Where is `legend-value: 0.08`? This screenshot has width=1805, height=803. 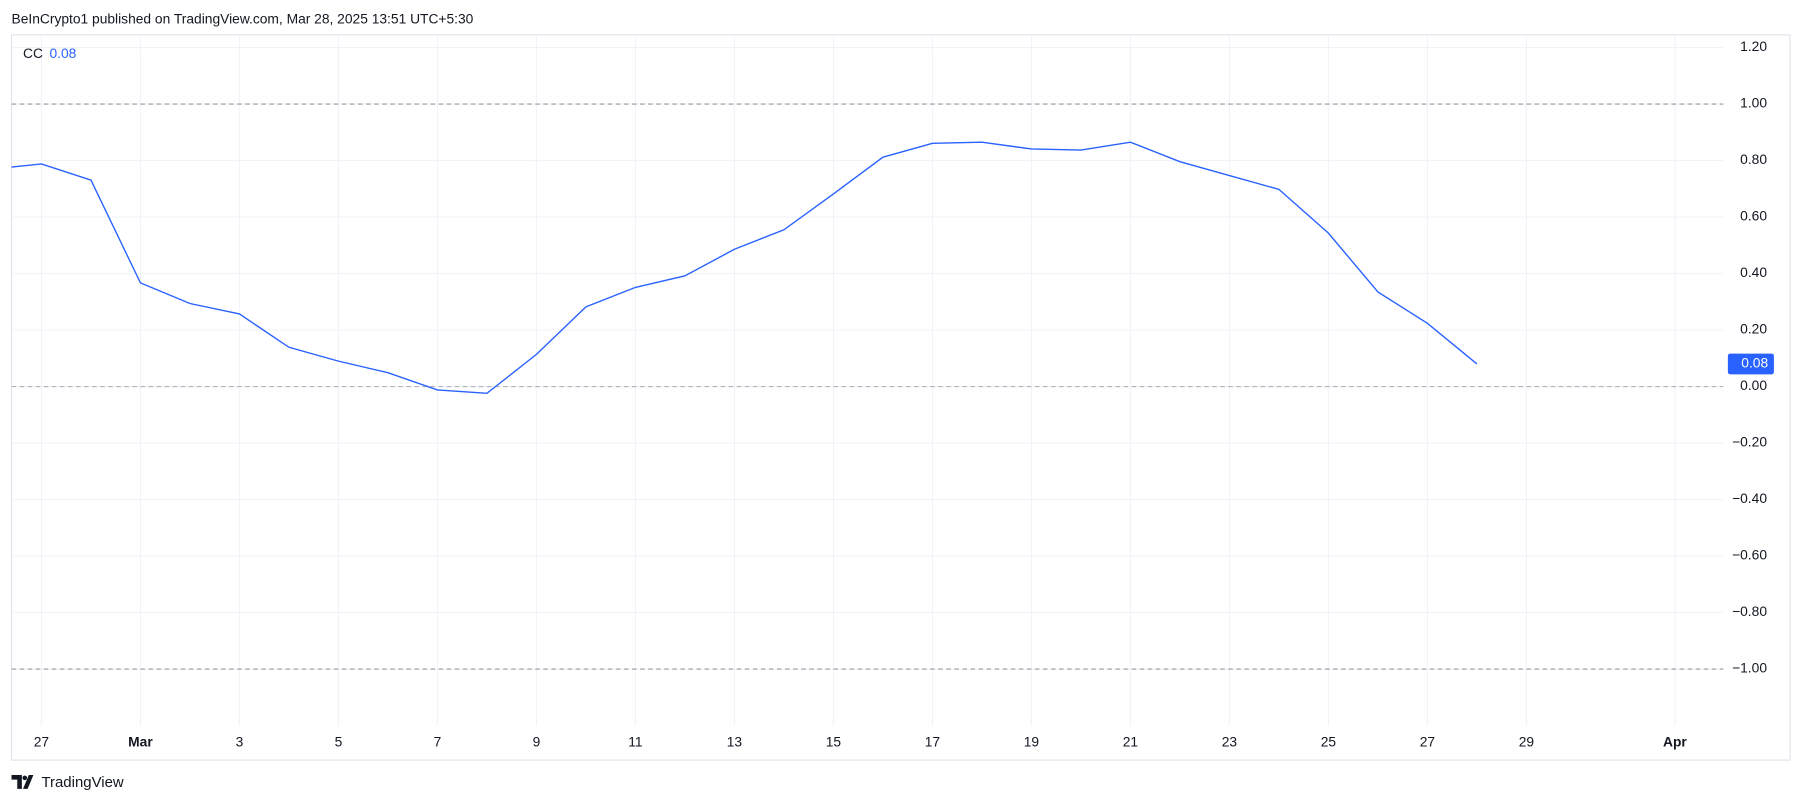 legend-value: 0.08 is located at coordinates (62, 53).